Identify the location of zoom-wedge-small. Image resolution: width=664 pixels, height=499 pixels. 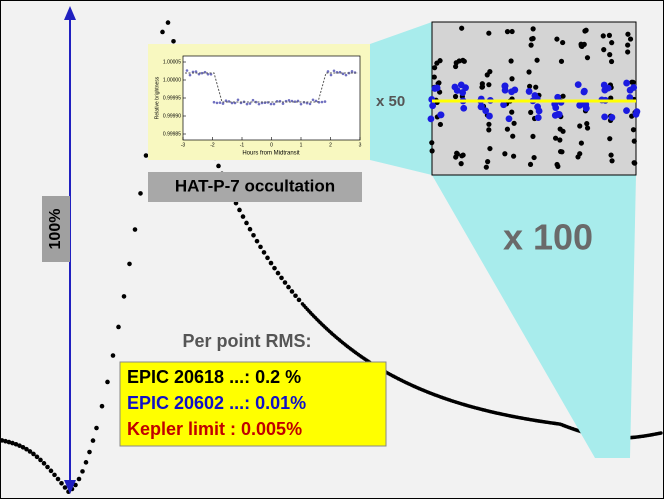
(401, 98).